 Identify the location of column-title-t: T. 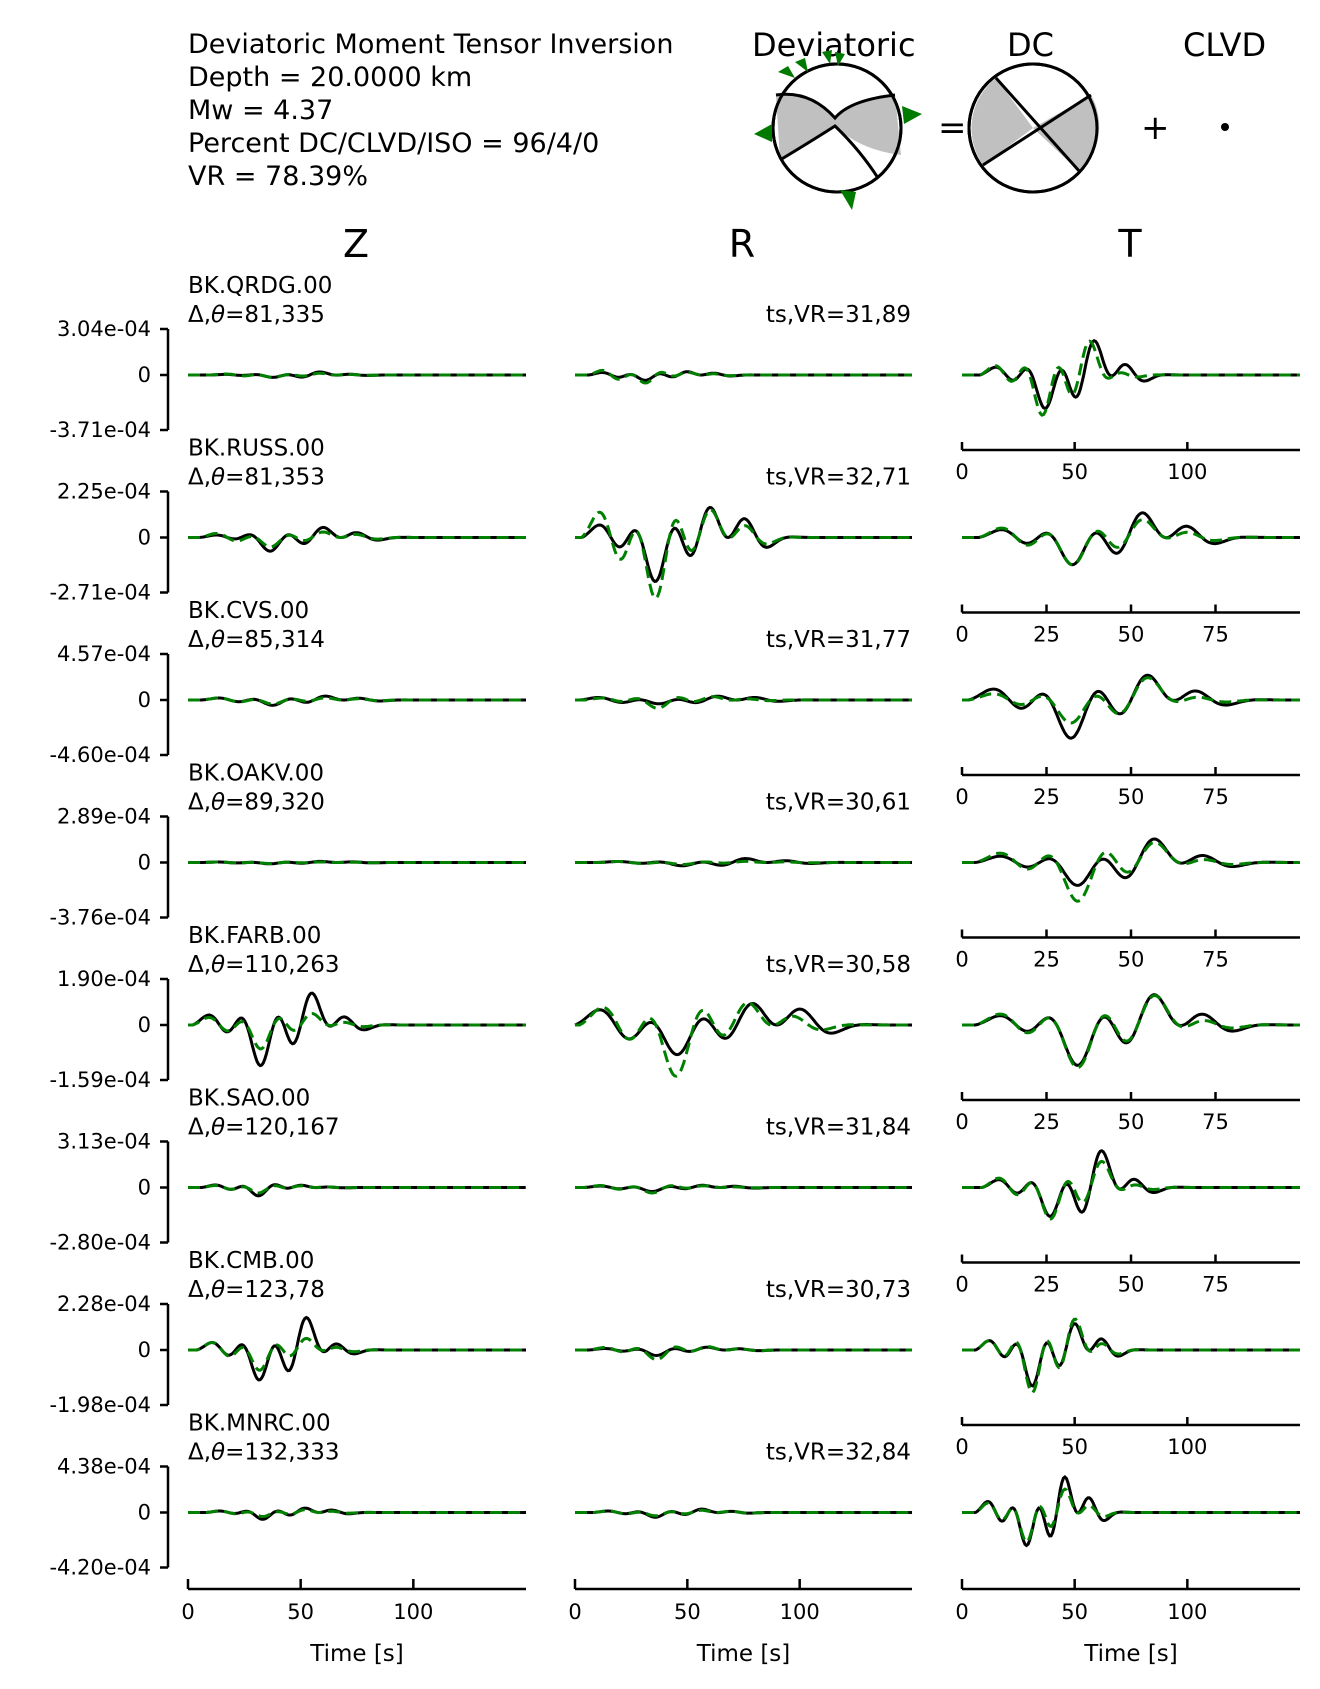
(1130, 244).